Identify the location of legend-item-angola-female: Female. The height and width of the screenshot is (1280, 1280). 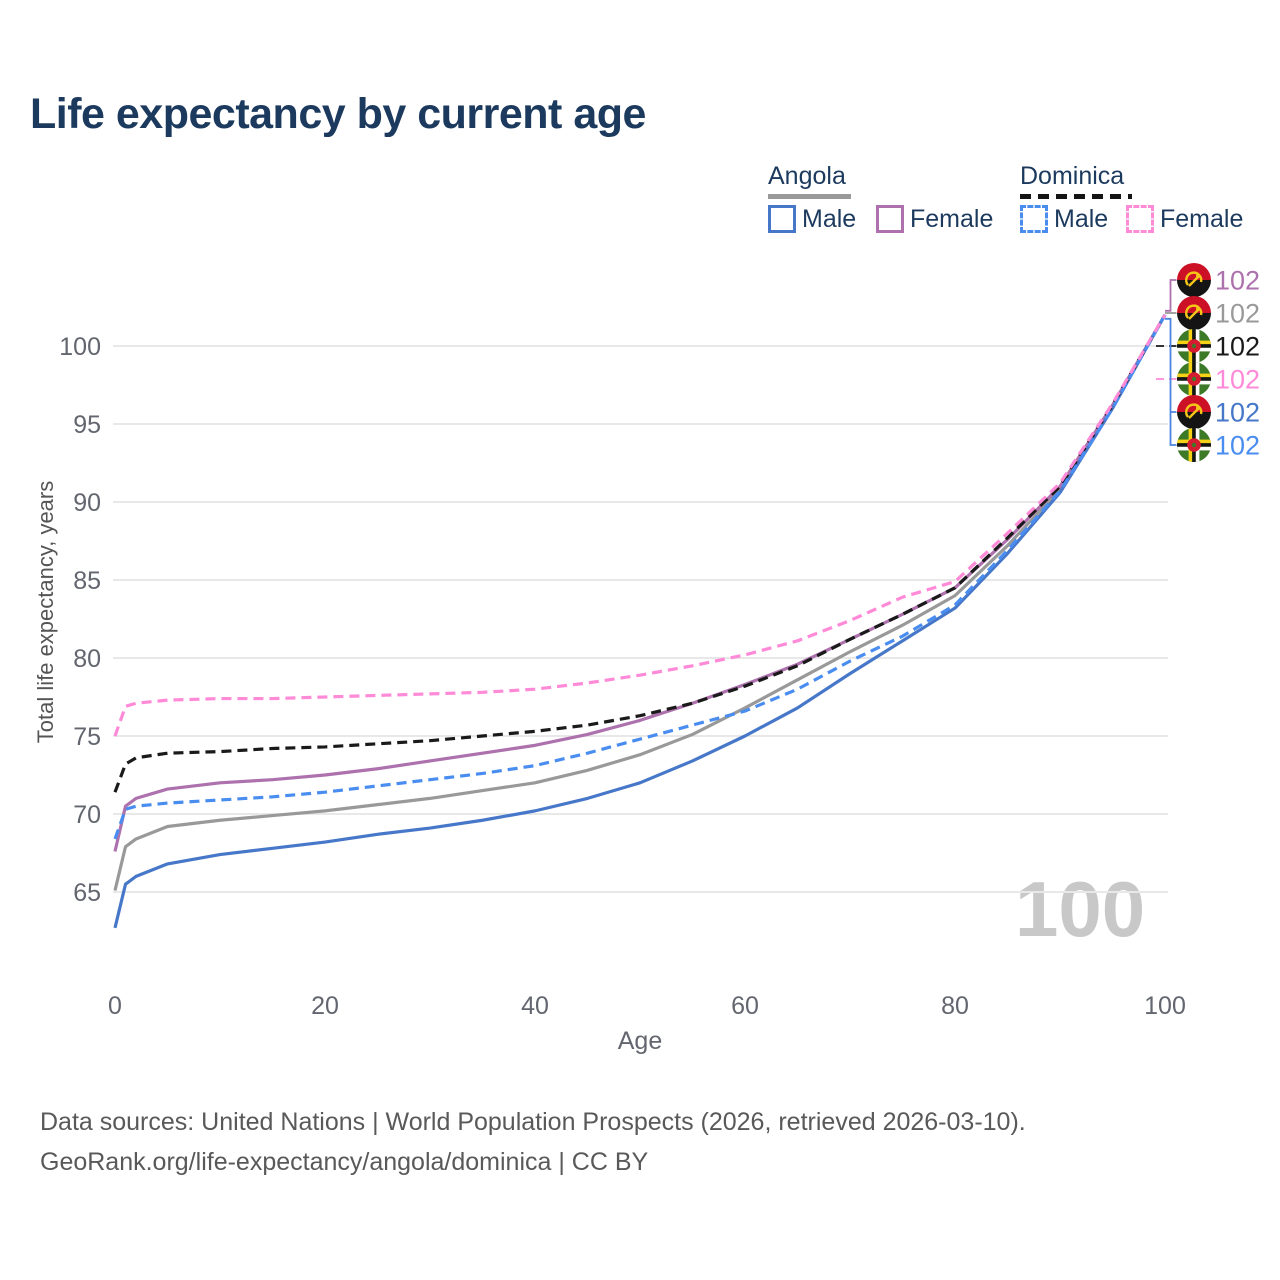
(934, 219).